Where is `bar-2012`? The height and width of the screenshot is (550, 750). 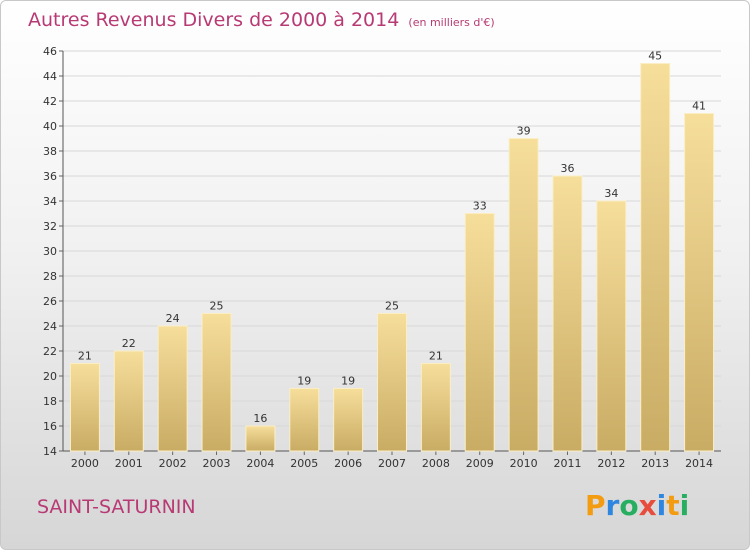
bar-2012 is located at coordinates (611, 326).